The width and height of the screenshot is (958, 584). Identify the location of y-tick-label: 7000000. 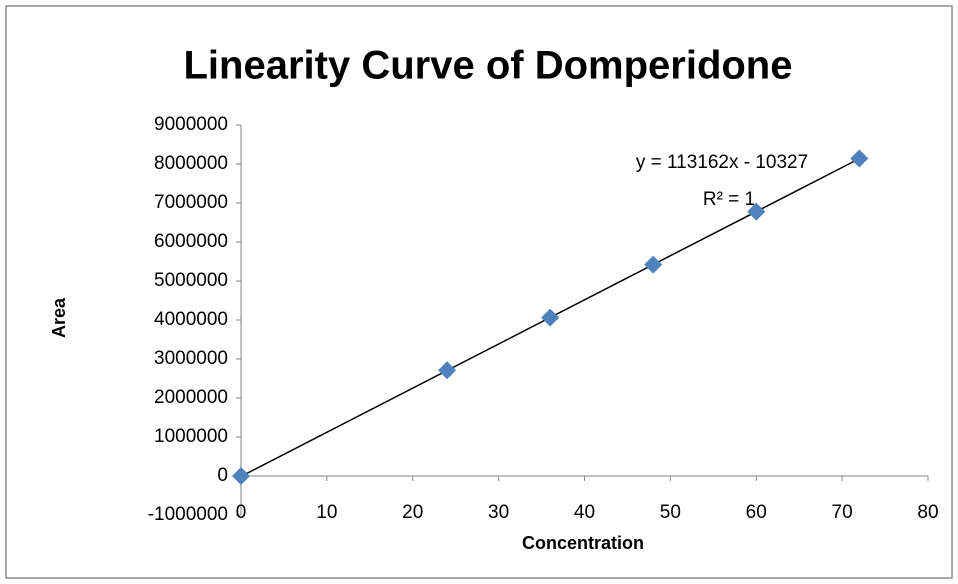
(191, 202).